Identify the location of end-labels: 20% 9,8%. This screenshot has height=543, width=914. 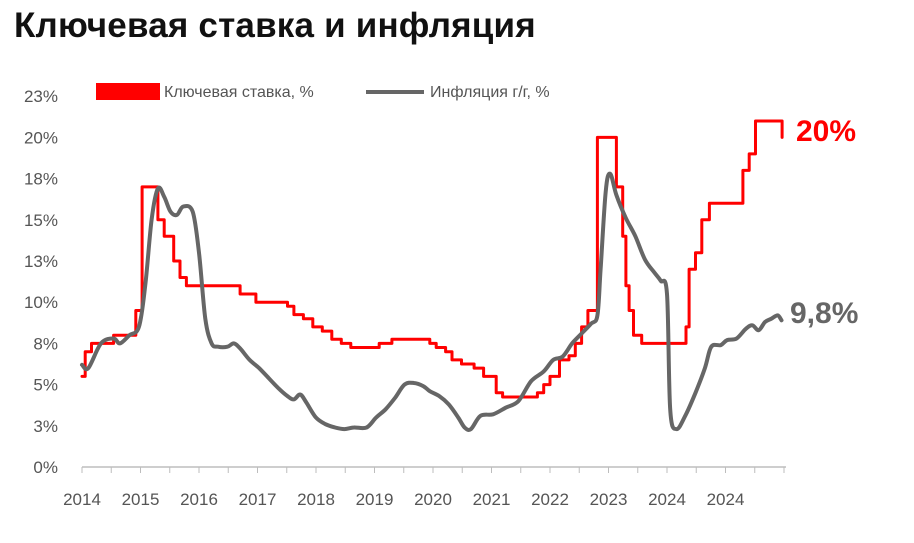
(824, 222).